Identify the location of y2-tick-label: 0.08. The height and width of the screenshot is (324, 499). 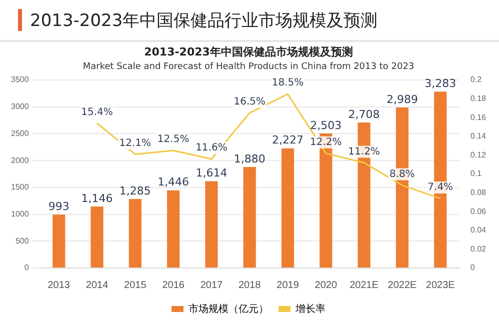
(478, 193).